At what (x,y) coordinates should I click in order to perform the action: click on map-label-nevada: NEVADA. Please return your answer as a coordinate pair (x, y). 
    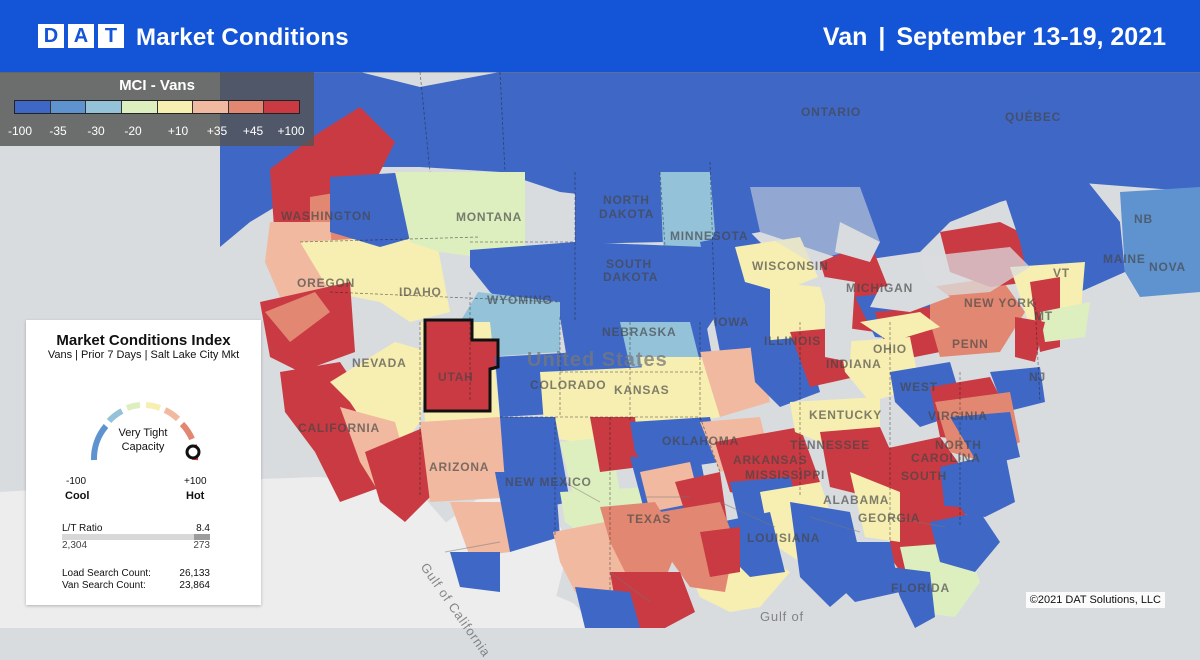
    Looking at the image, I should click on (379, 363).